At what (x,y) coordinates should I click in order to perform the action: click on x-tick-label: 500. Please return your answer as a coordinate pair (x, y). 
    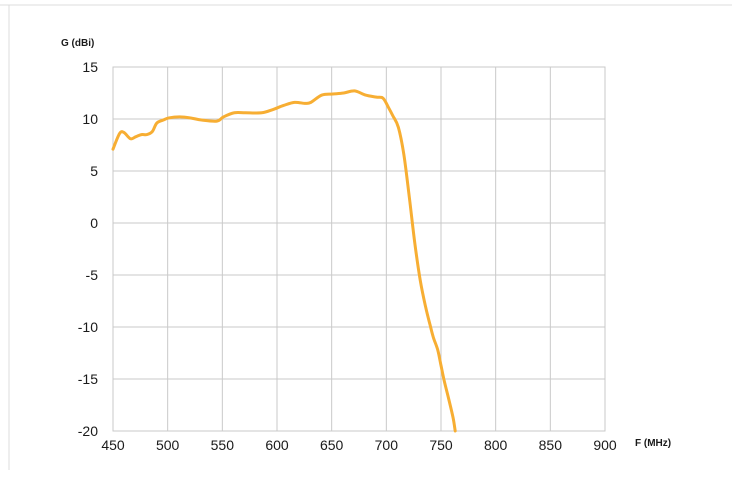
    Looking at the image, I should click on (168, 445).